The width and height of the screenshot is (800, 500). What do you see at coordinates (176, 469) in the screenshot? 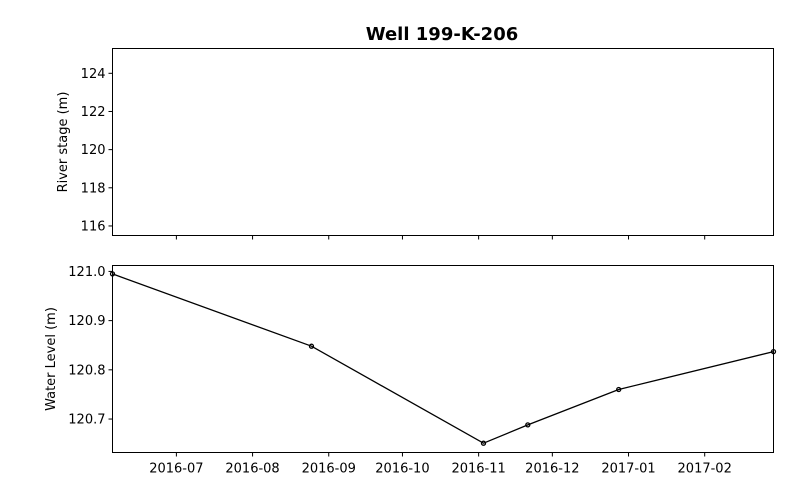
I see `x-tick-label: 2016-07` at bounding box center [176, 469].